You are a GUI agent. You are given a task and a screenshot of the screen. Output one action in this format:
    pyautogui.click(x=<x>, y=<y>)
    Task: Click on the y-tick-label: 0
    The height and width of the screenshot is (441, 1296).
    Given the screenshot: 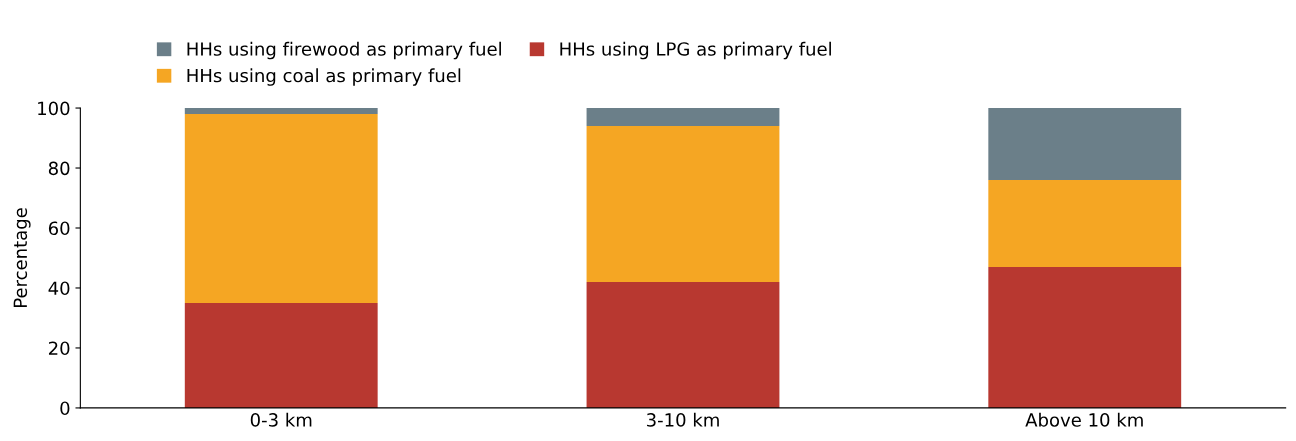 What is the action you would take?
    pyautogui.click(x=65, y=408)
    